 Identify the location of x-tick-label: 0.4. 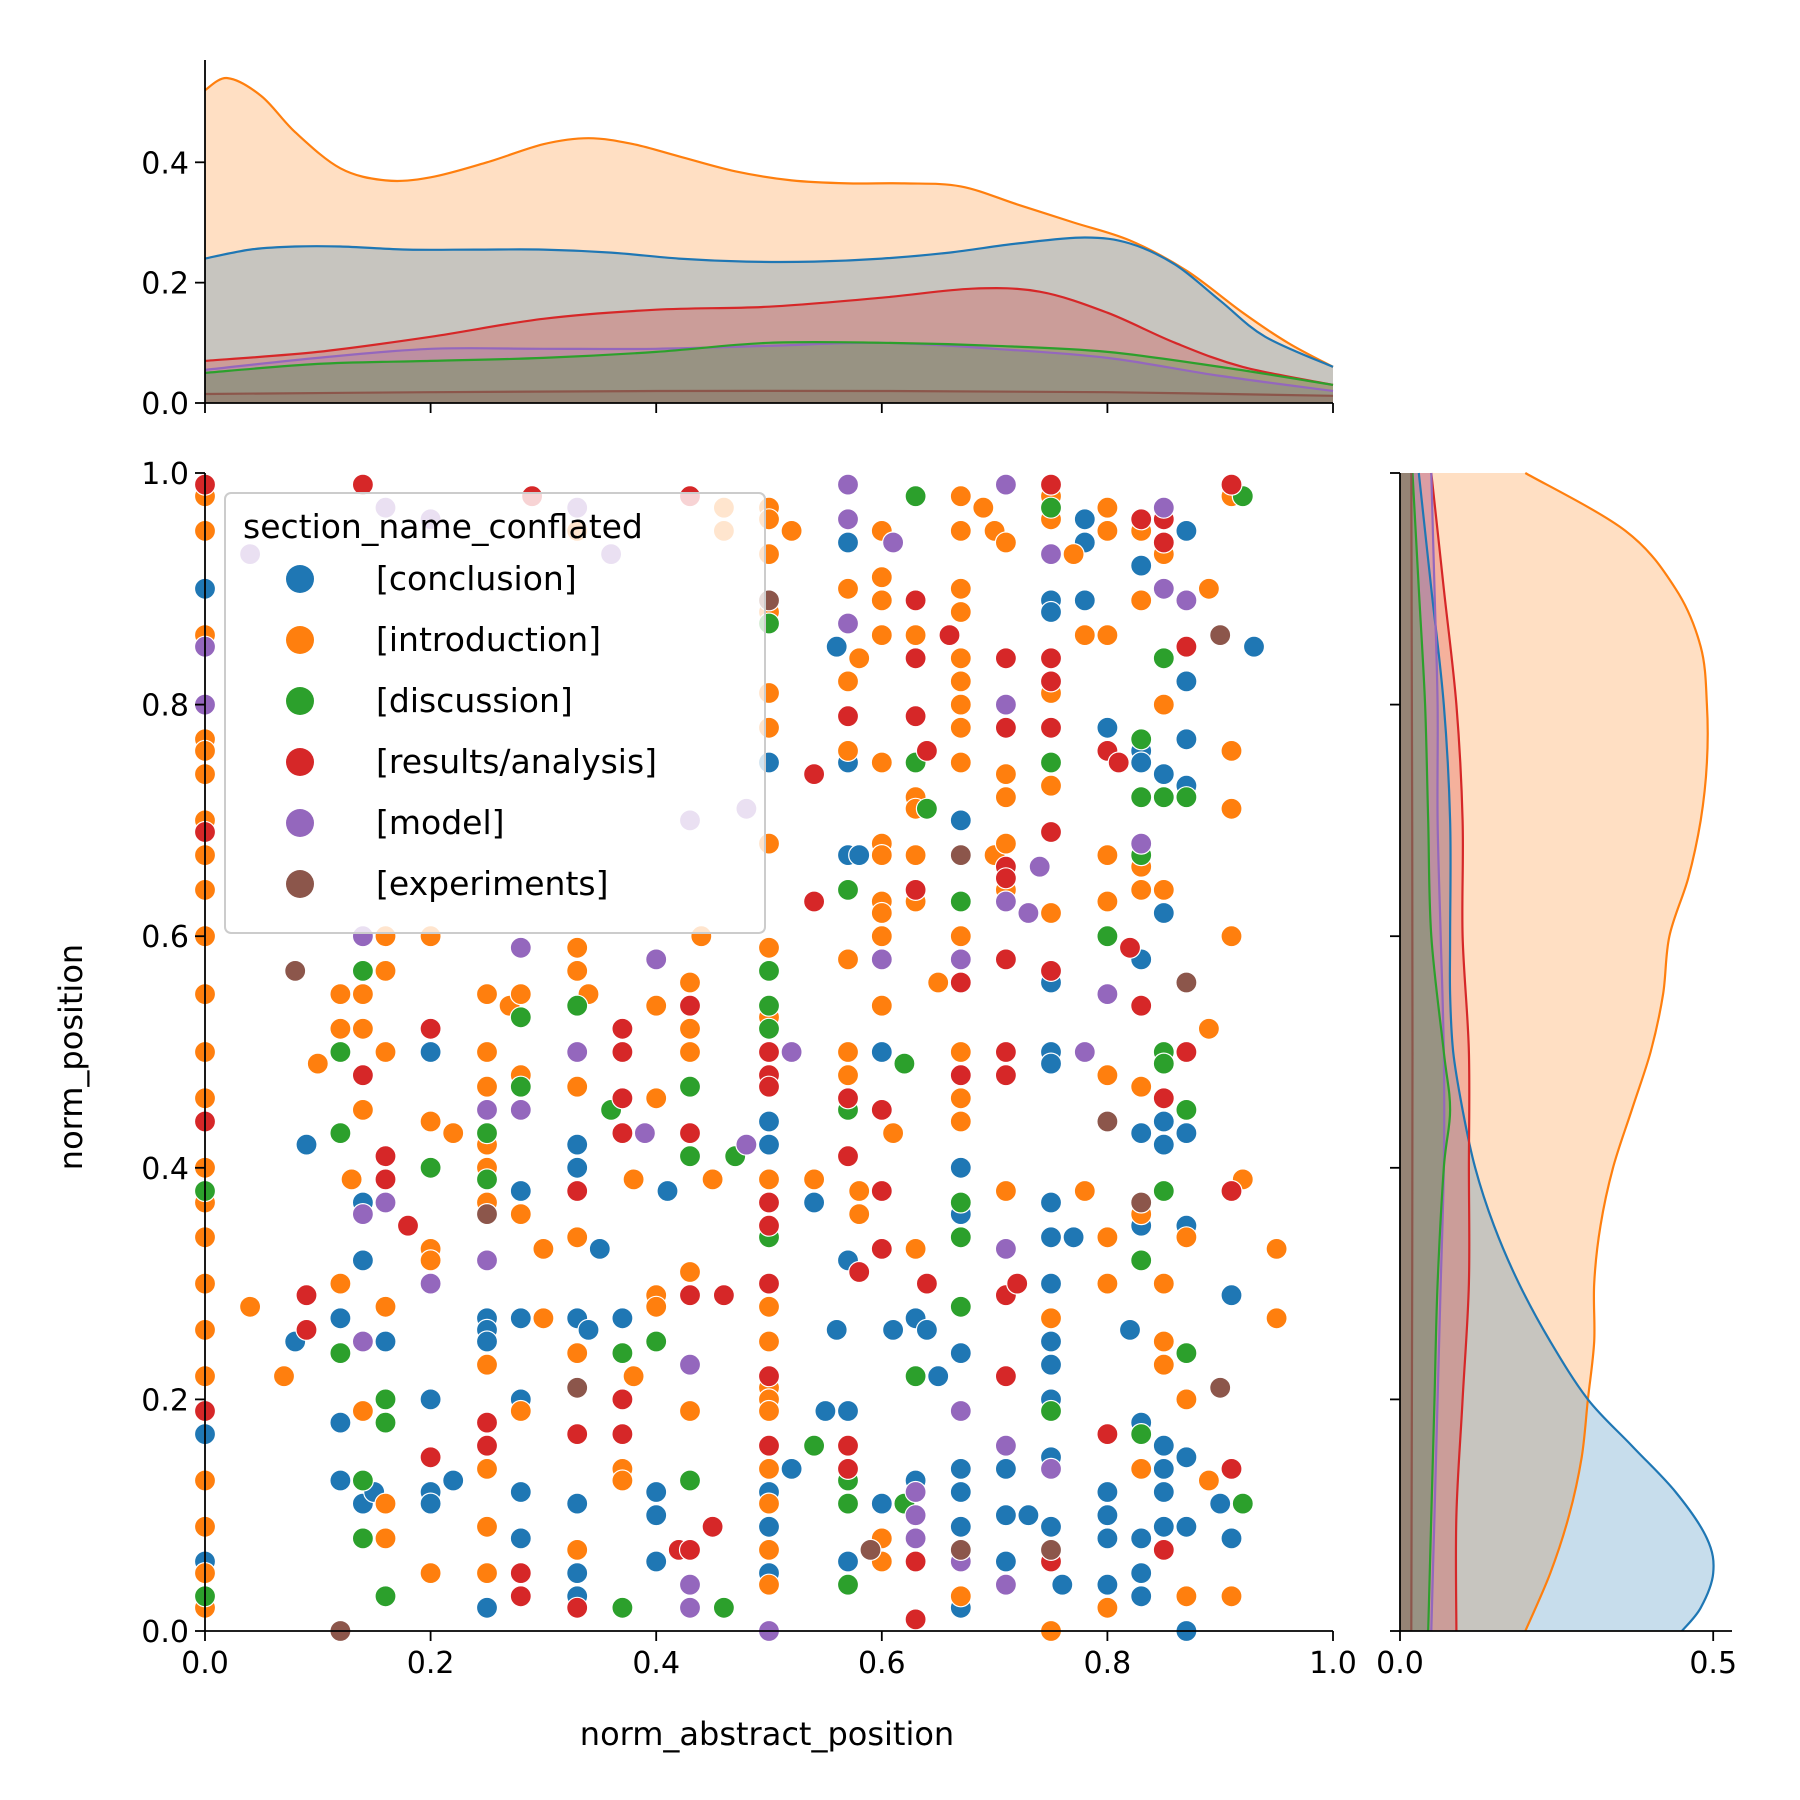
(656, 1663).